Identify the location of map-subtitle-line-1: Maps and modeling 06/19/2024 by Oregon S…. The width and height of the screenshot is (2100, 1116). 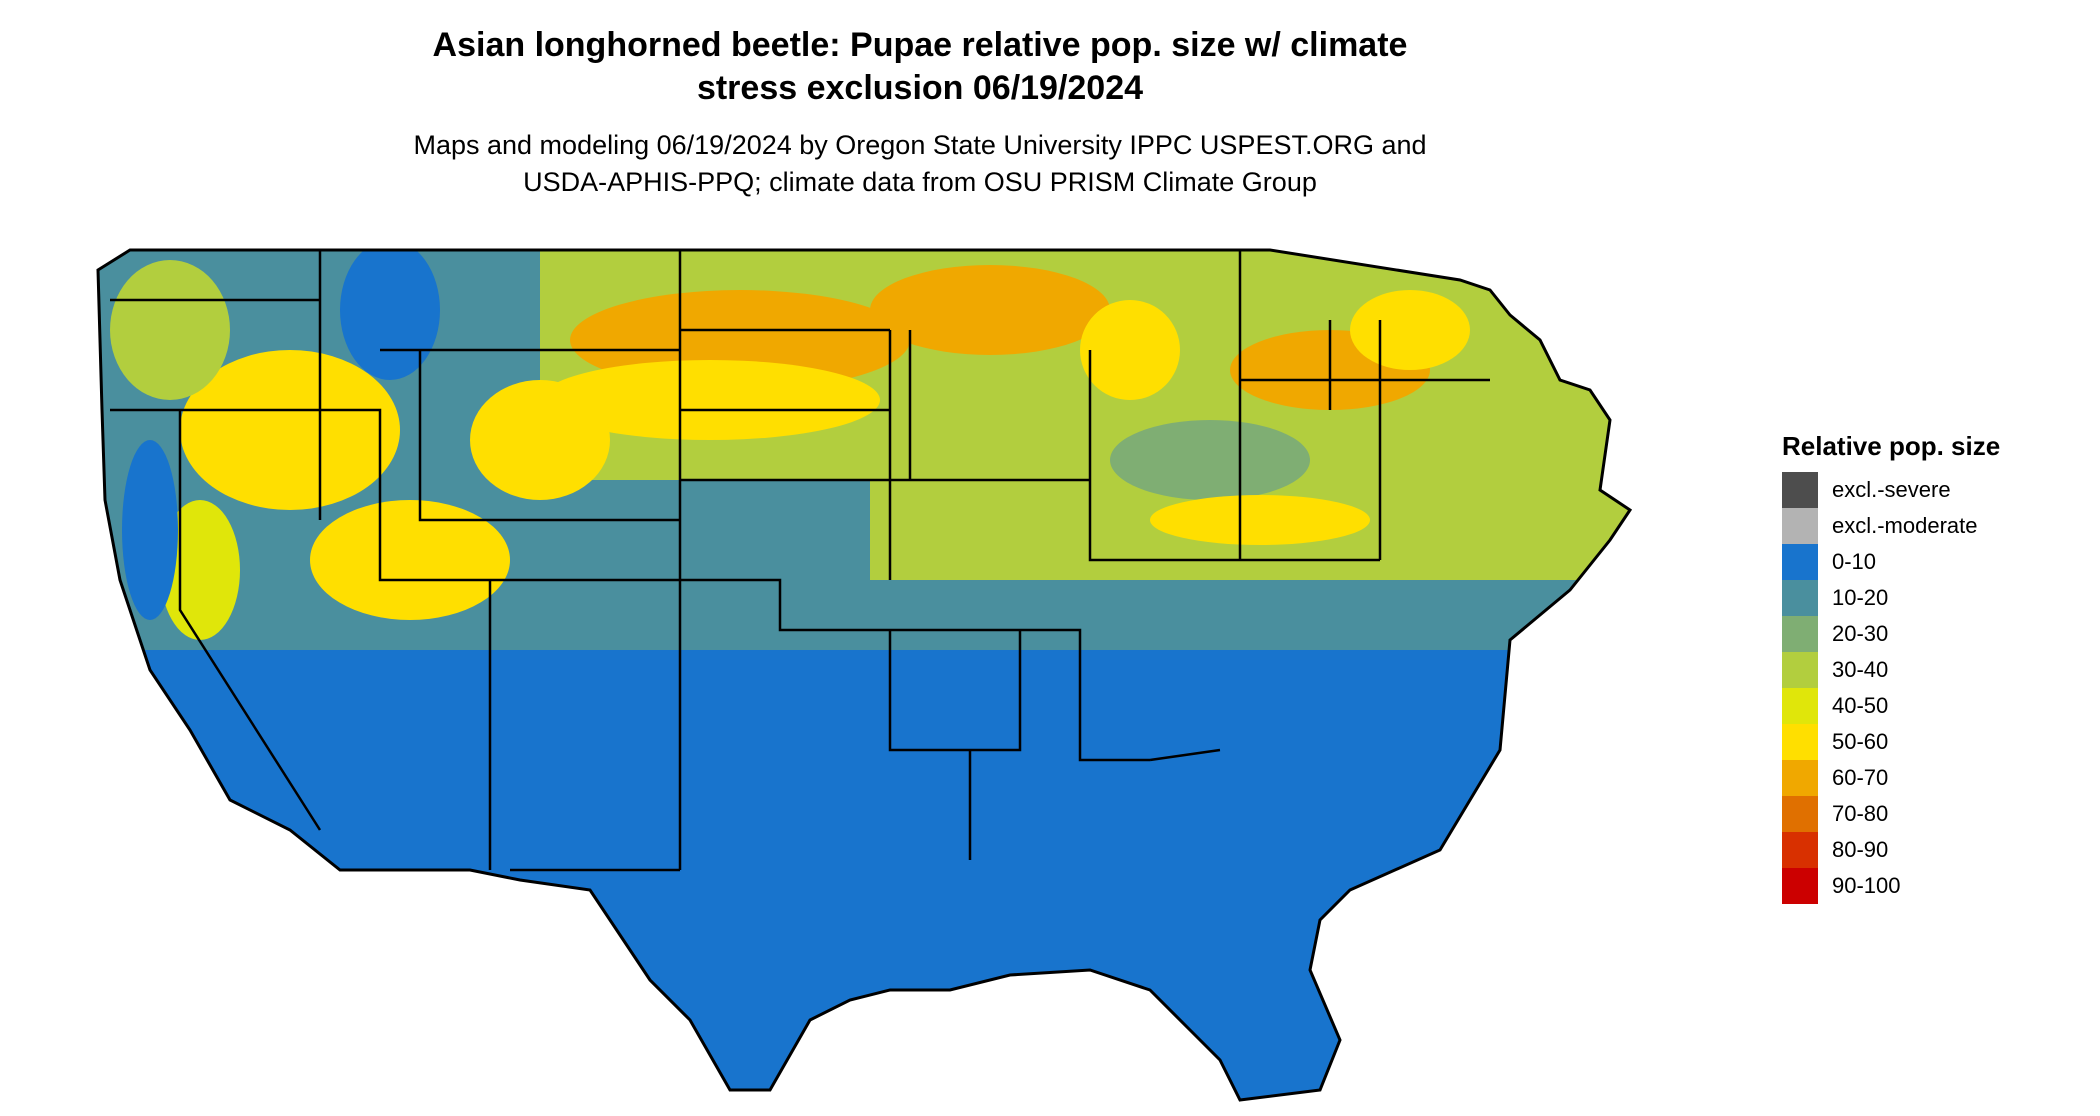
(920, 145).